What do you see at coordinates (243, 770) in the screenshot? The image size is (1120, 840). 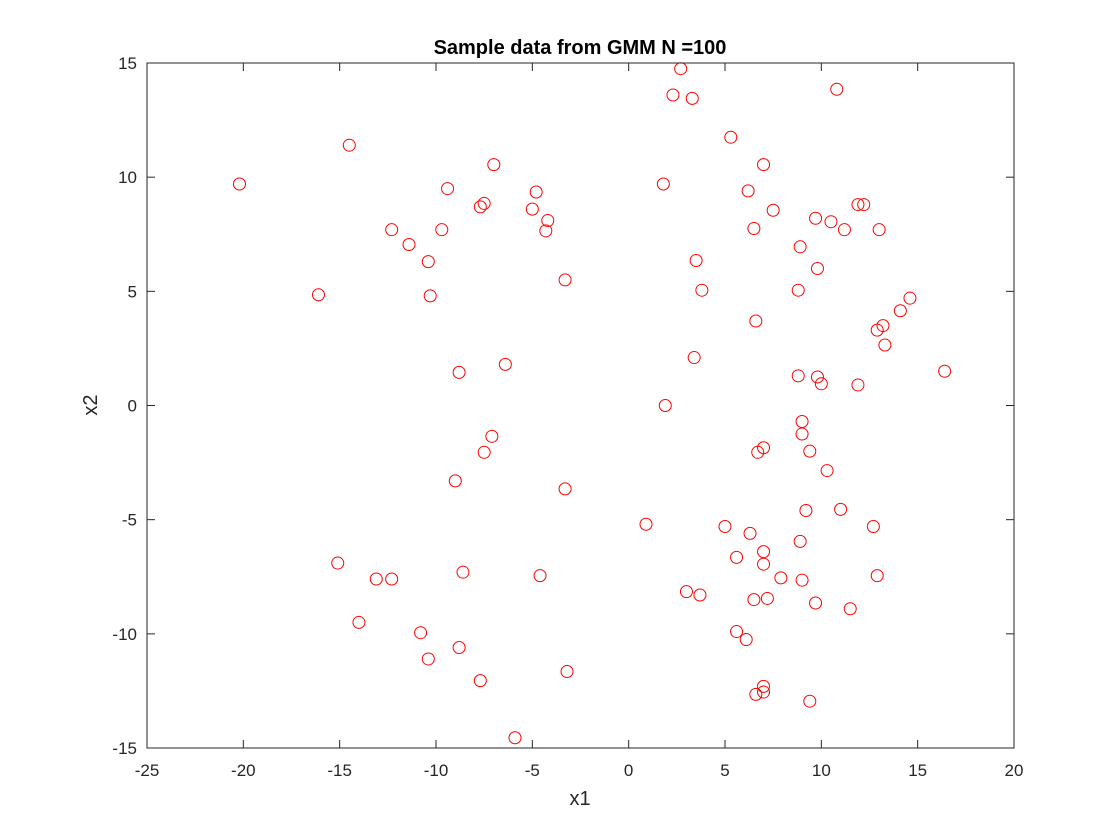 I see `x-tick-label: -20` at bounding box center [243, 770].